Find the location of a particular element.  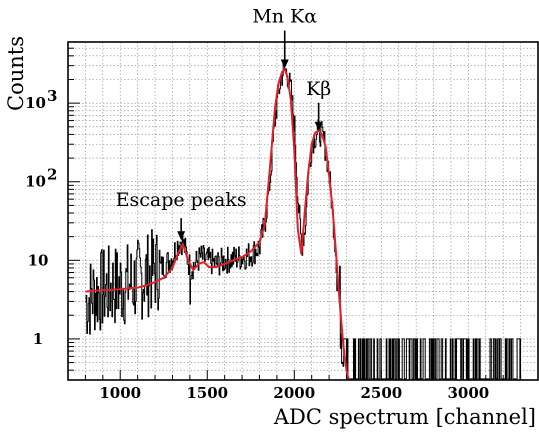

x-tick-label: 1000 is located at coordinates (120, 393).